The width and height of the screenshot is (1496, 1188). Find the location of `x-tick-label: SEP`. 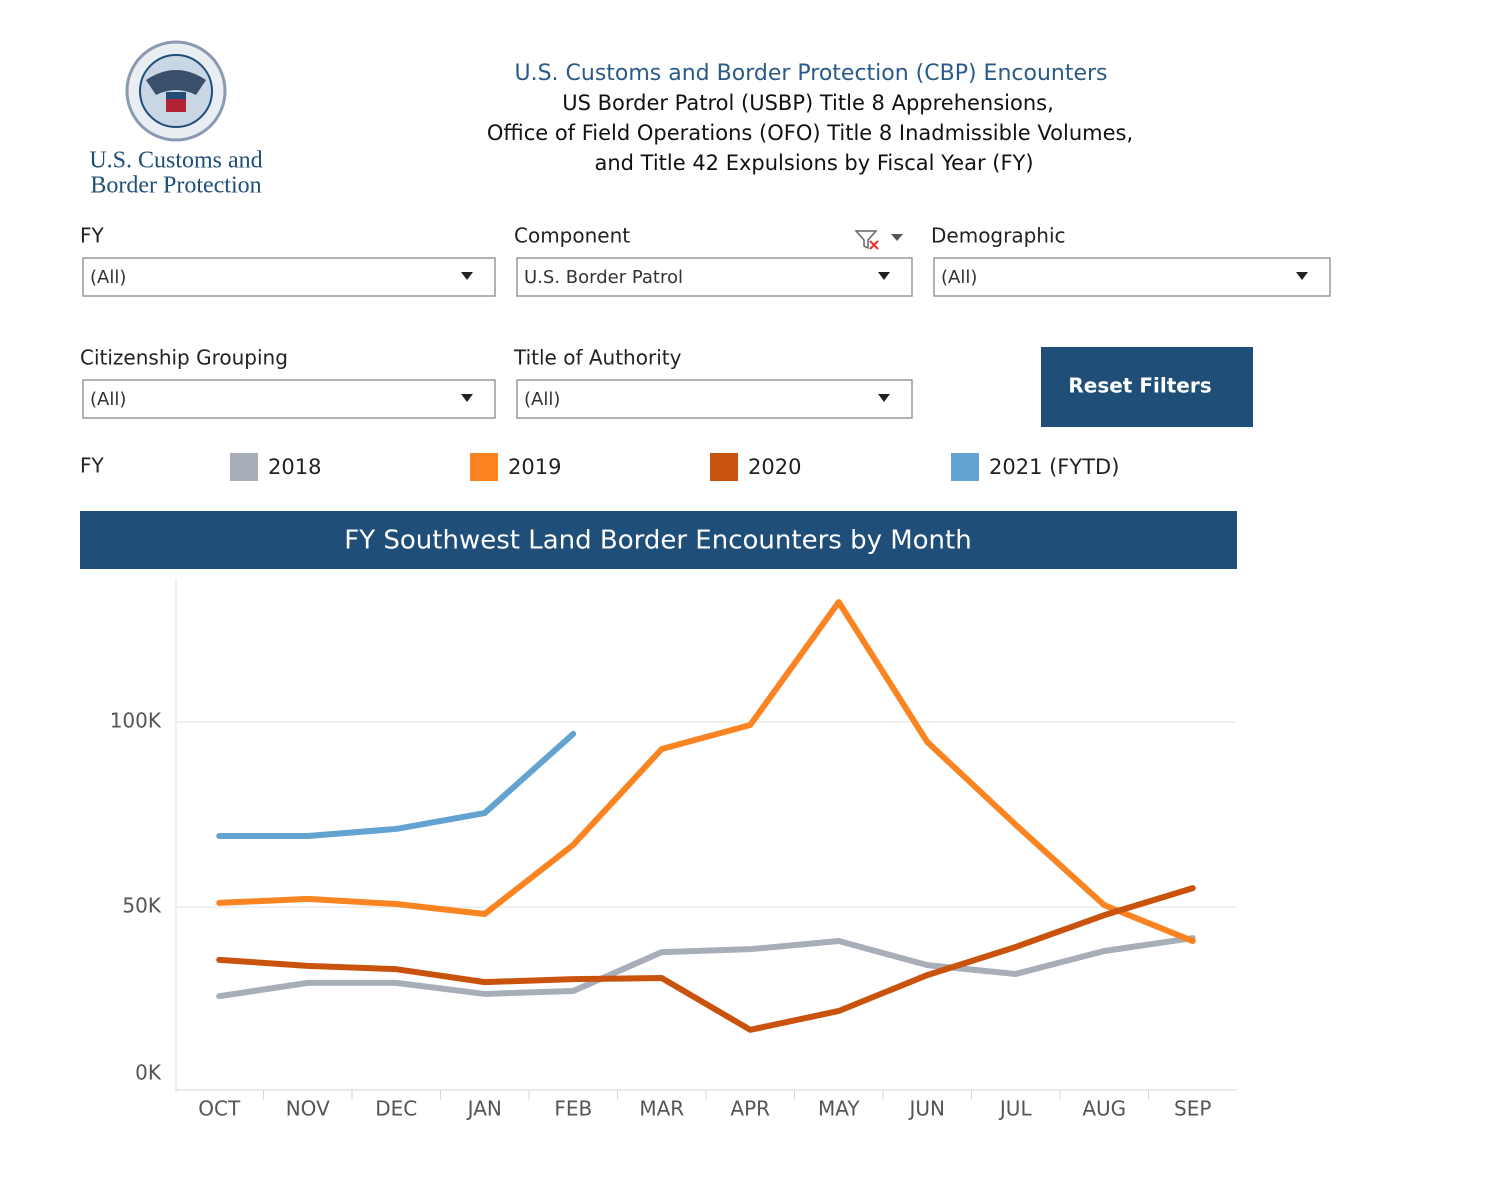

x-tick-label: SEP is located at coordinates (1192, 1109).